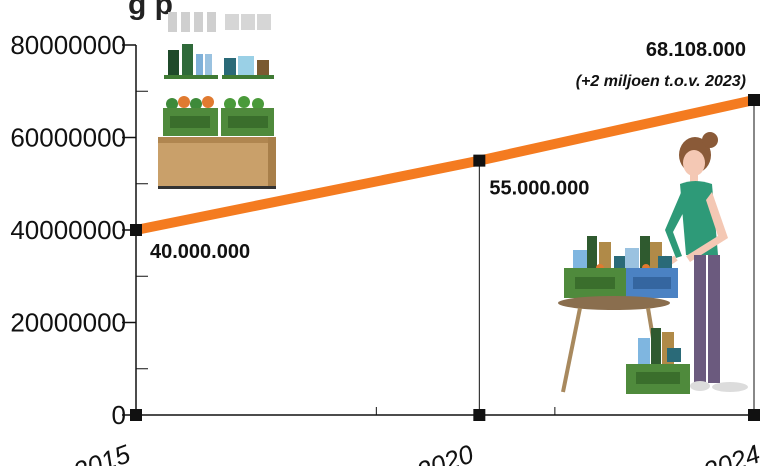  I want to click on y-tick-label: 80000000, so click(68, 45).